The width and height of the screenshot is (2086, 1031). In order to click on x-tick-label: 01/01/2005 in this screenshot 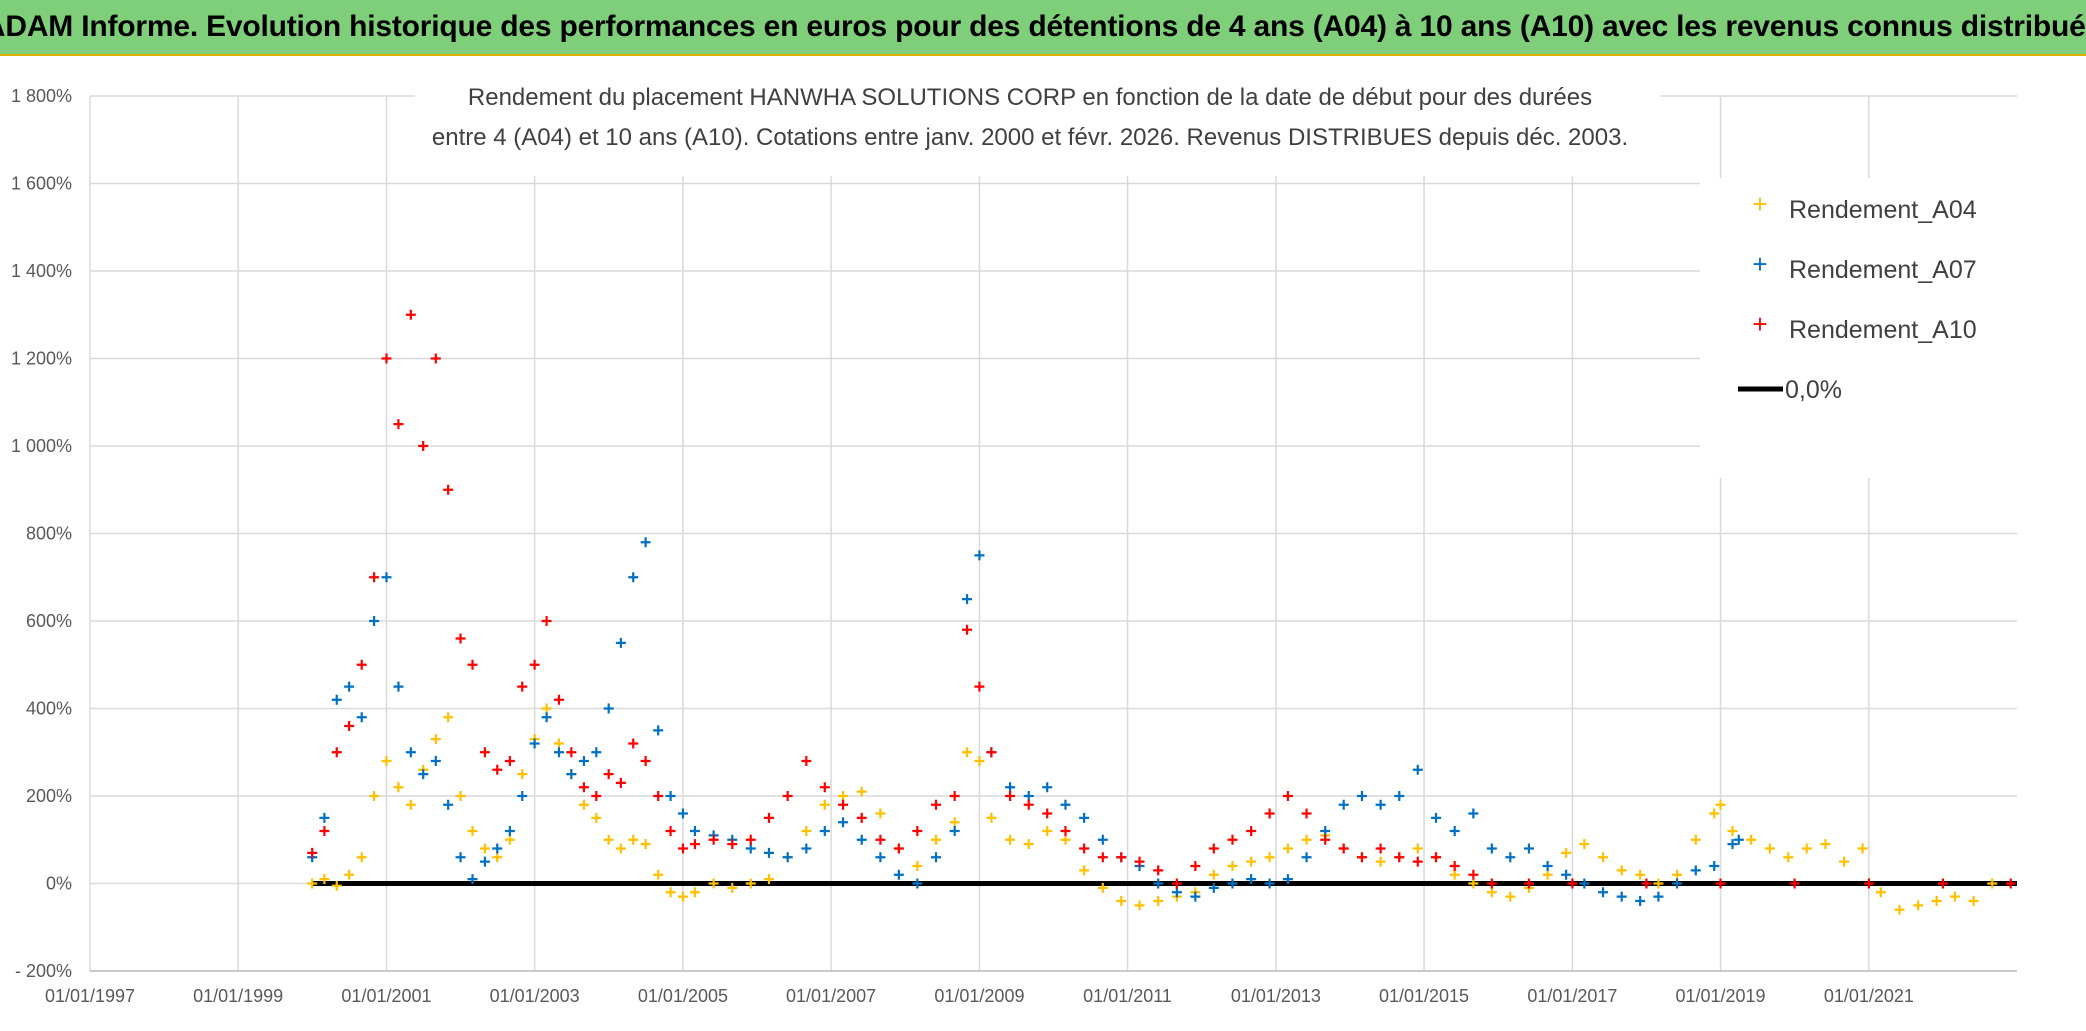, I will do `click(683, 996)`.